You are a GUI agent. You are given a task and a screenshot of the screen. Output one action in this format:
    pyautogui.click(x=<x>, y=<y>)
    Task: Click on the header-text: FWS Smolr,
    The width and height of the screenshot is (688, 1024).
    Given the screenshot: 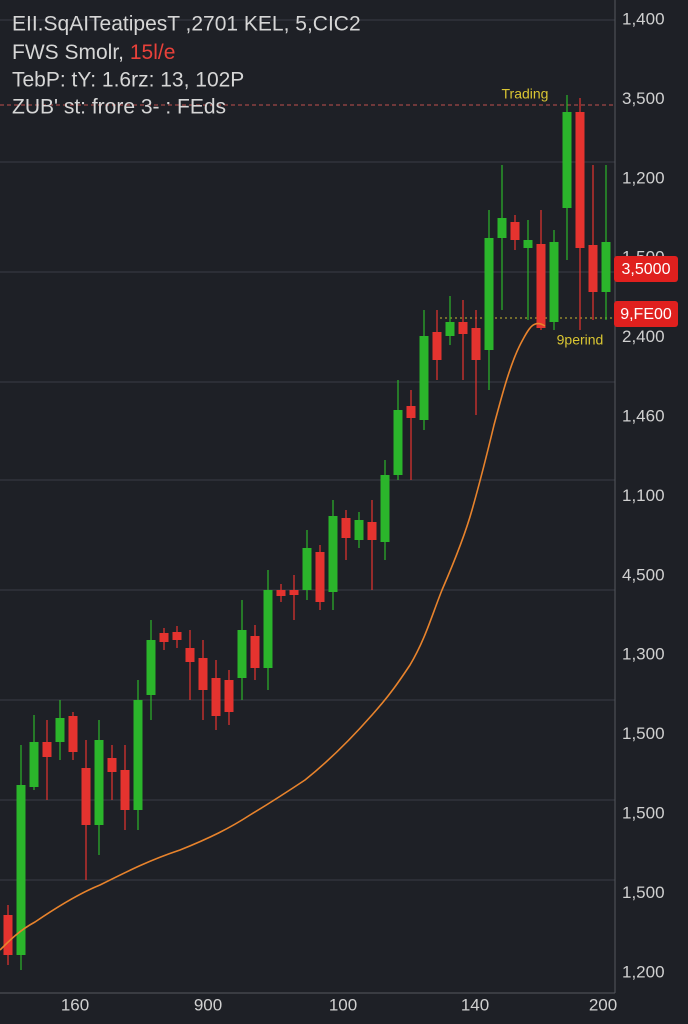 What is the action you would take?
    pyautogui.click(x=68, y=52)
    